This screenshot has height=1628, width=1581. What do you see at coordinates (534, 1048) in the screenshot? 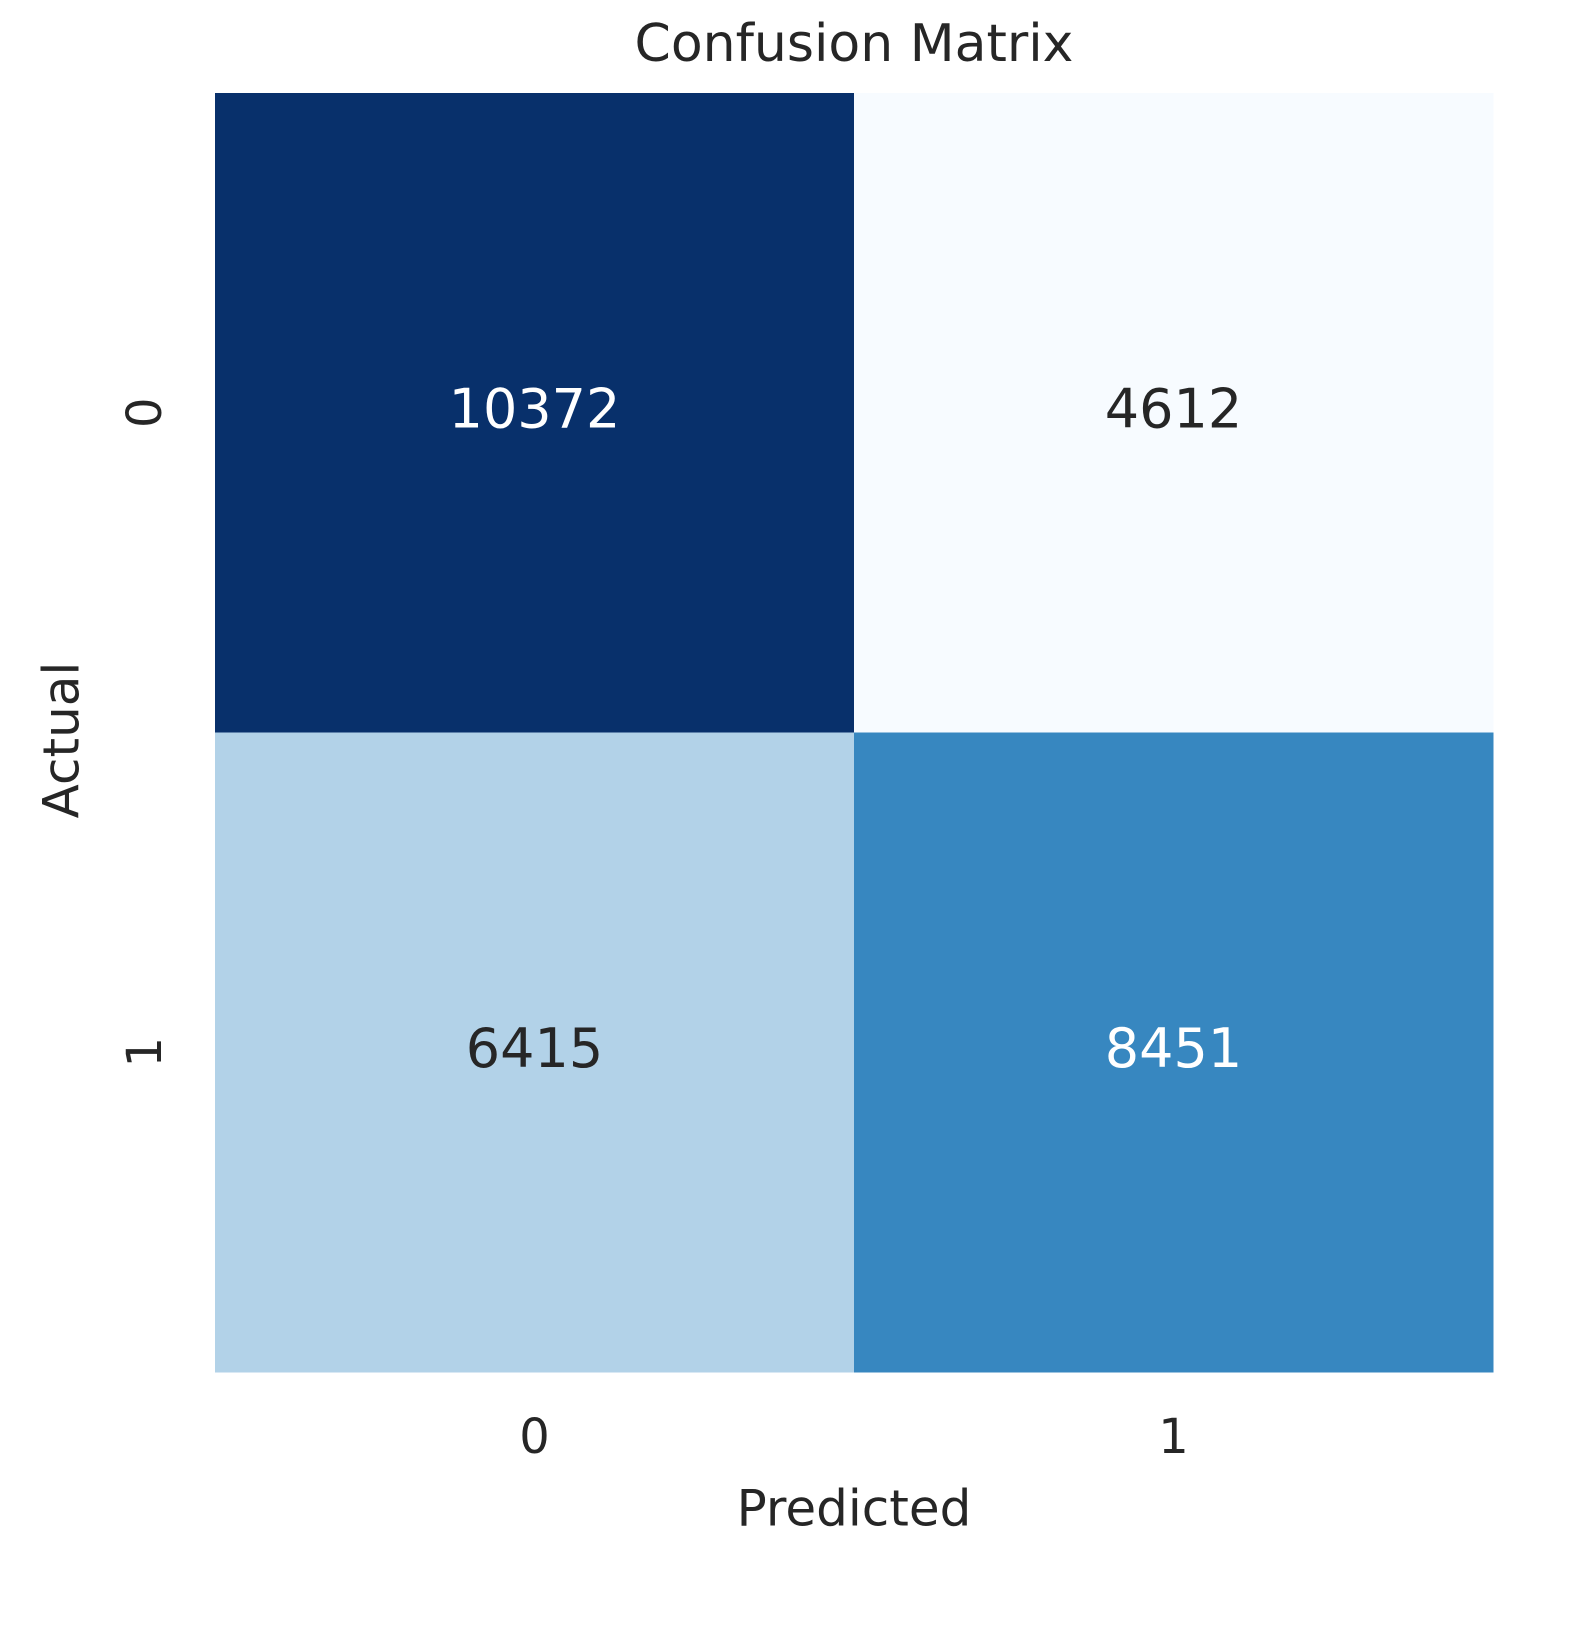
I see `cell-label: 6415` at bounding box center [534, 1048].